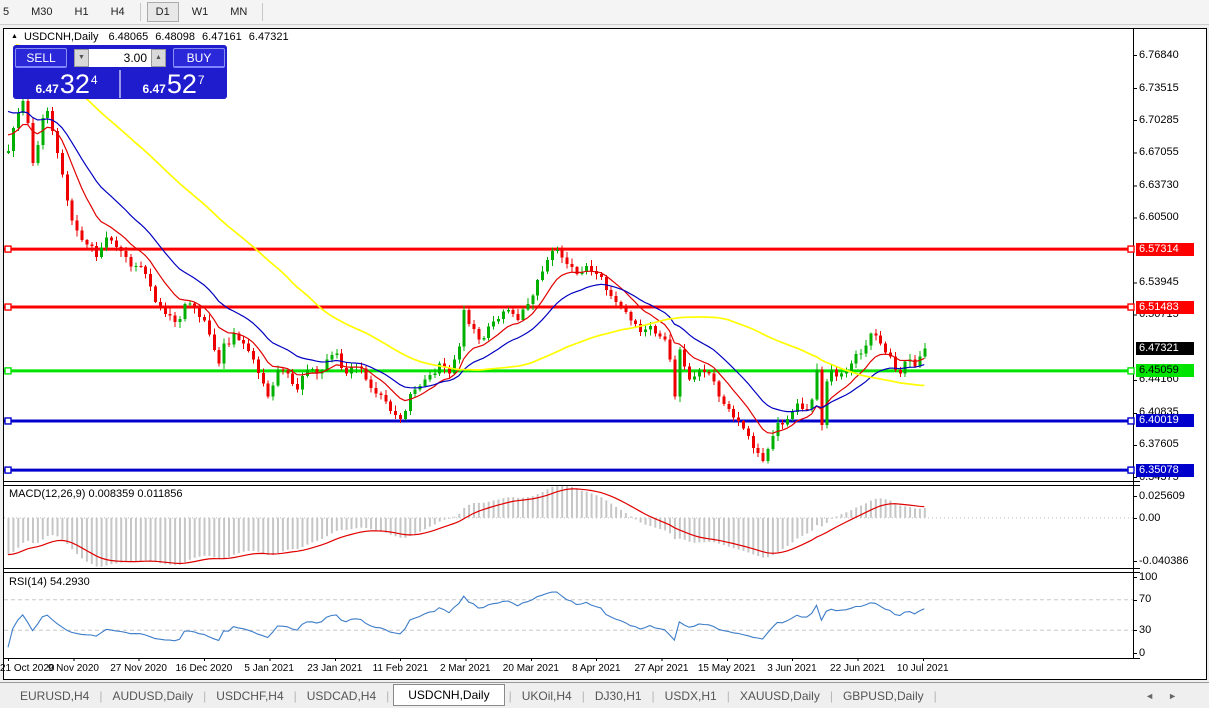  I want to click on date-label: 10 Jul 2021, so click(922, 668).